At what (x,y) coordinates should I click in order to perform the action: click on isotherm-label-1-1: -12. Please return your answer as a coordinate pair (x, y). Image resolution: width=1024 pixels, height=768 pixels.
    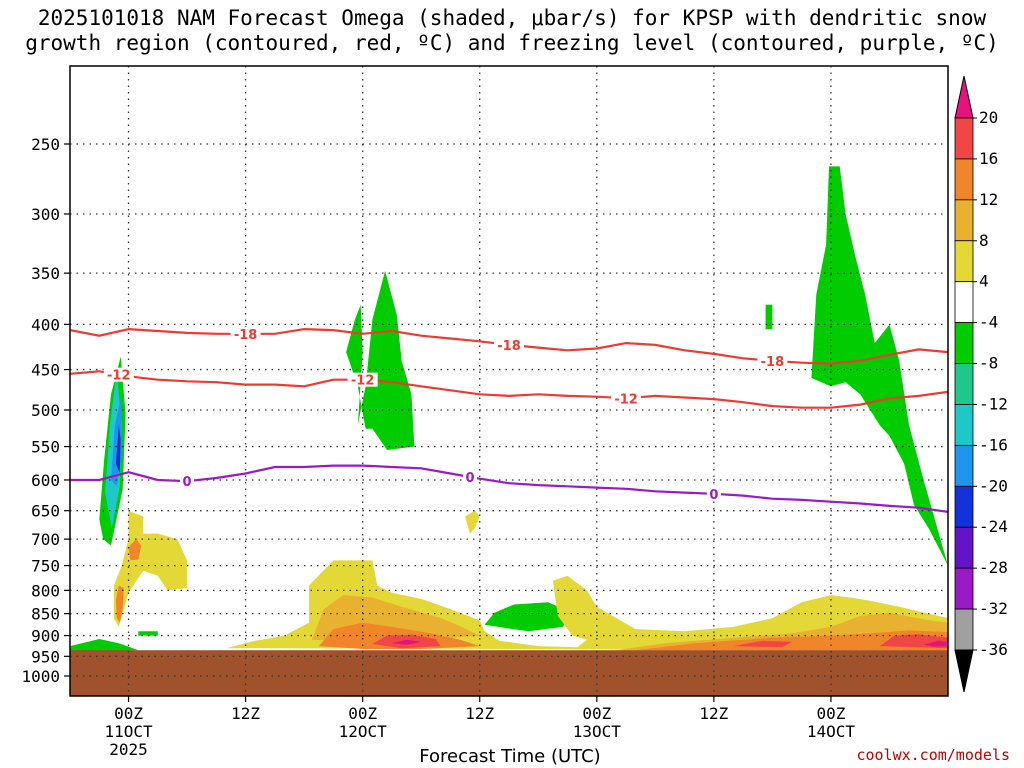
    Looking at the image, I should click on (363, 381).